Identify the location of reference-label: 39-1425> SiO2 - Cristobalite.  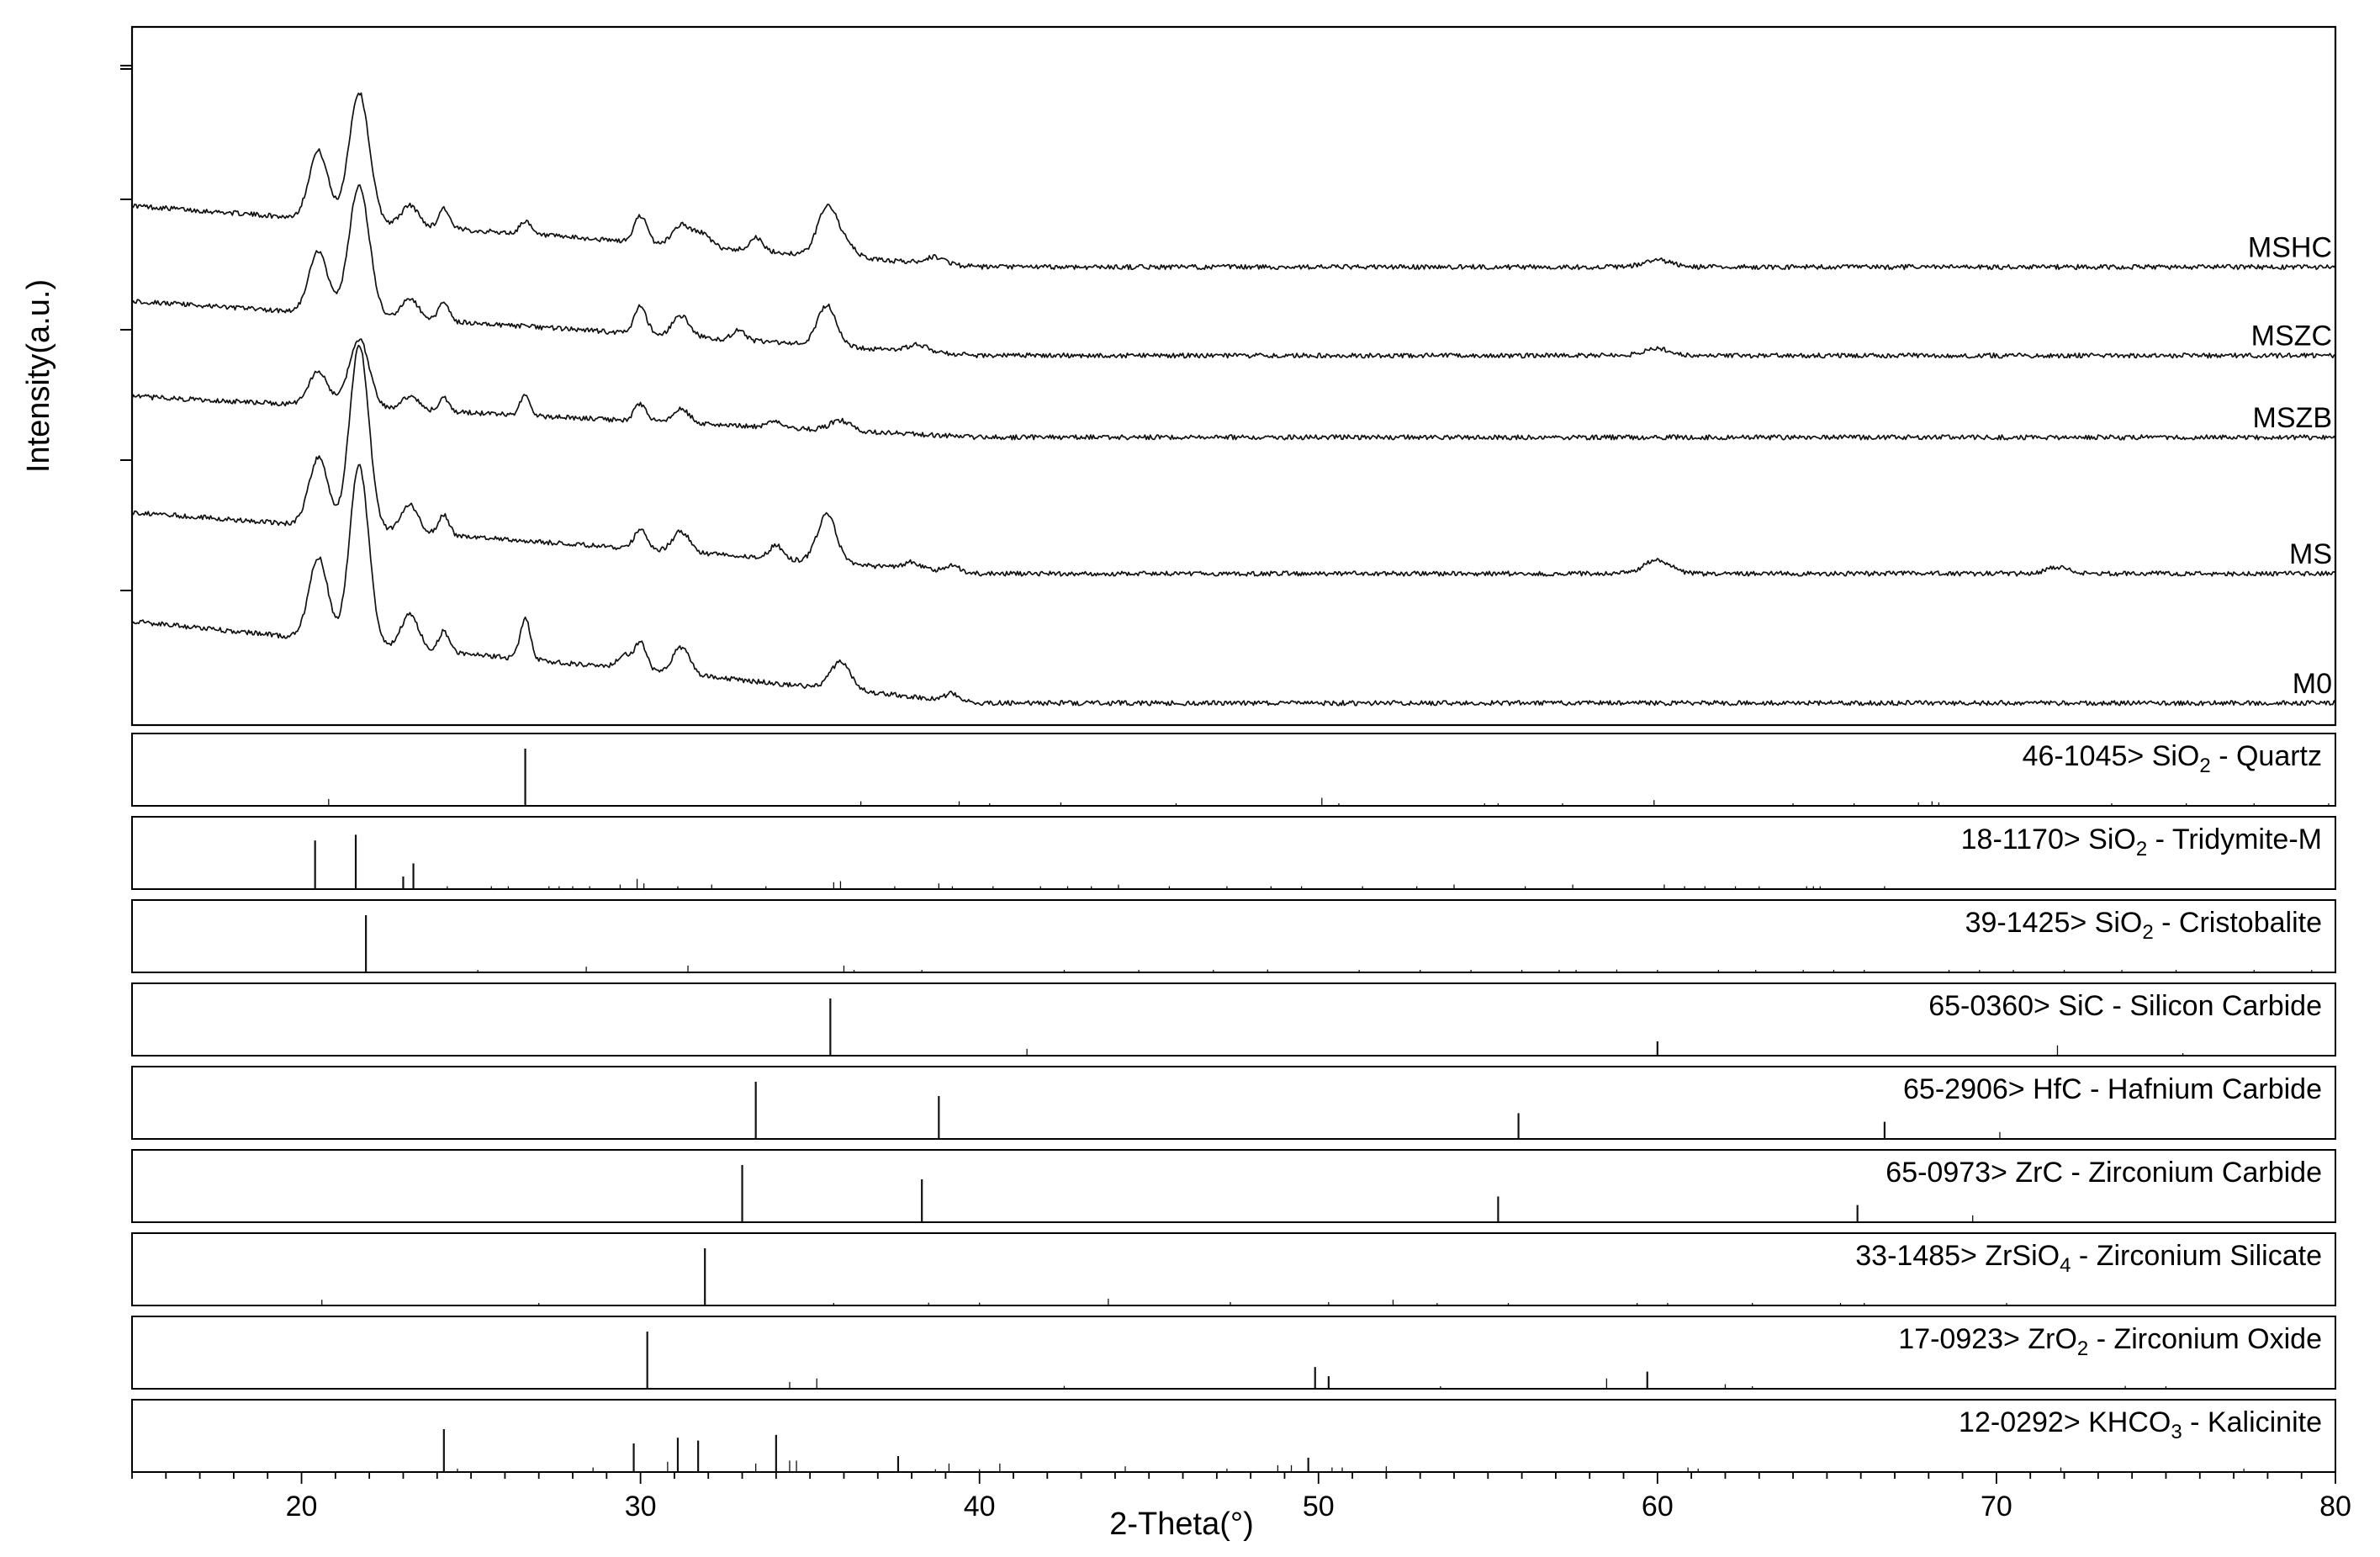
(2143, 925).